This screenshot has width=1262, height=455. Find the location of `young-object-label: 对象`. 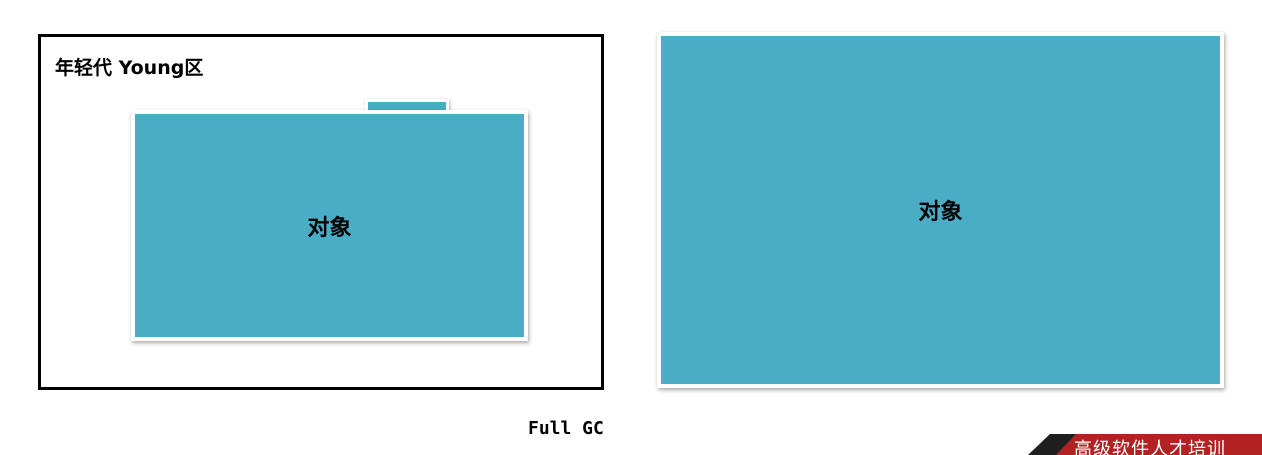

young-object-label: 对象 is located at coordinates (329, 228).